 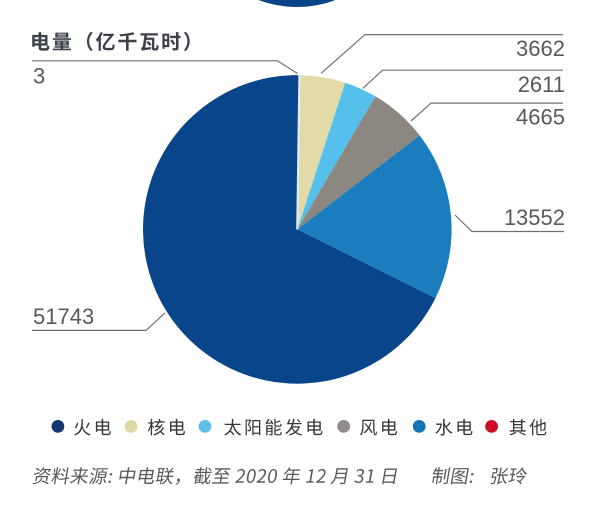 What do you see at coordinates (541, 84) in the screenshot?
I see `svg-text: 2611` at bounding box center [541, 84].